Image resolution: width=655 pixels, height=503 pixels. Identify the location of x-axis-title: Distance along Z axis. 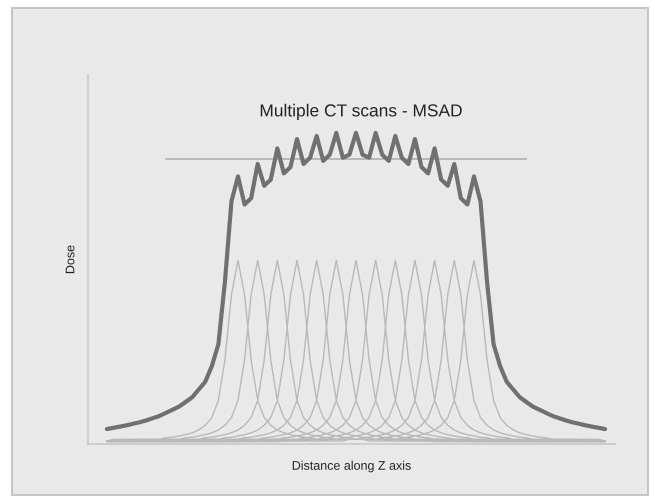
(351, 466).